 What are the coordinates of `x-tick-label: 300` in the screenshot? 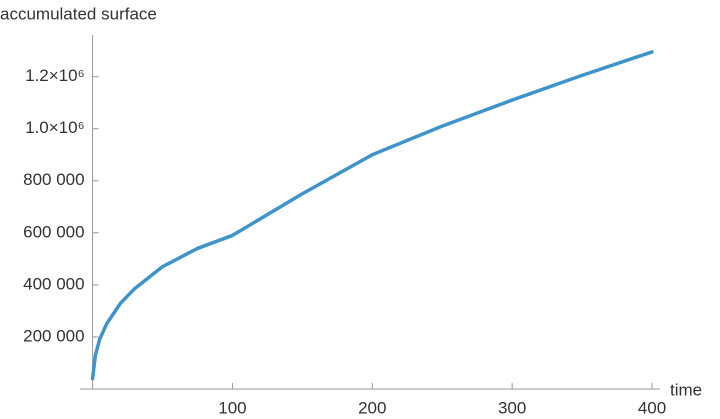 It's located at (512, 407).